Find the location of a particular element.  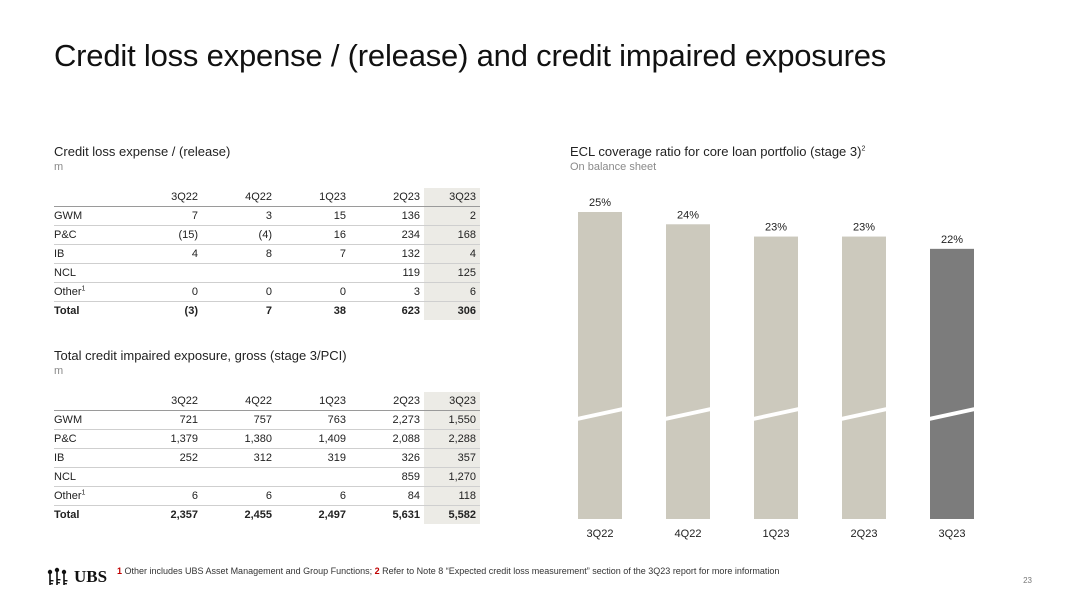

column-header: 3Q23 is located at coordinates (452, 197).